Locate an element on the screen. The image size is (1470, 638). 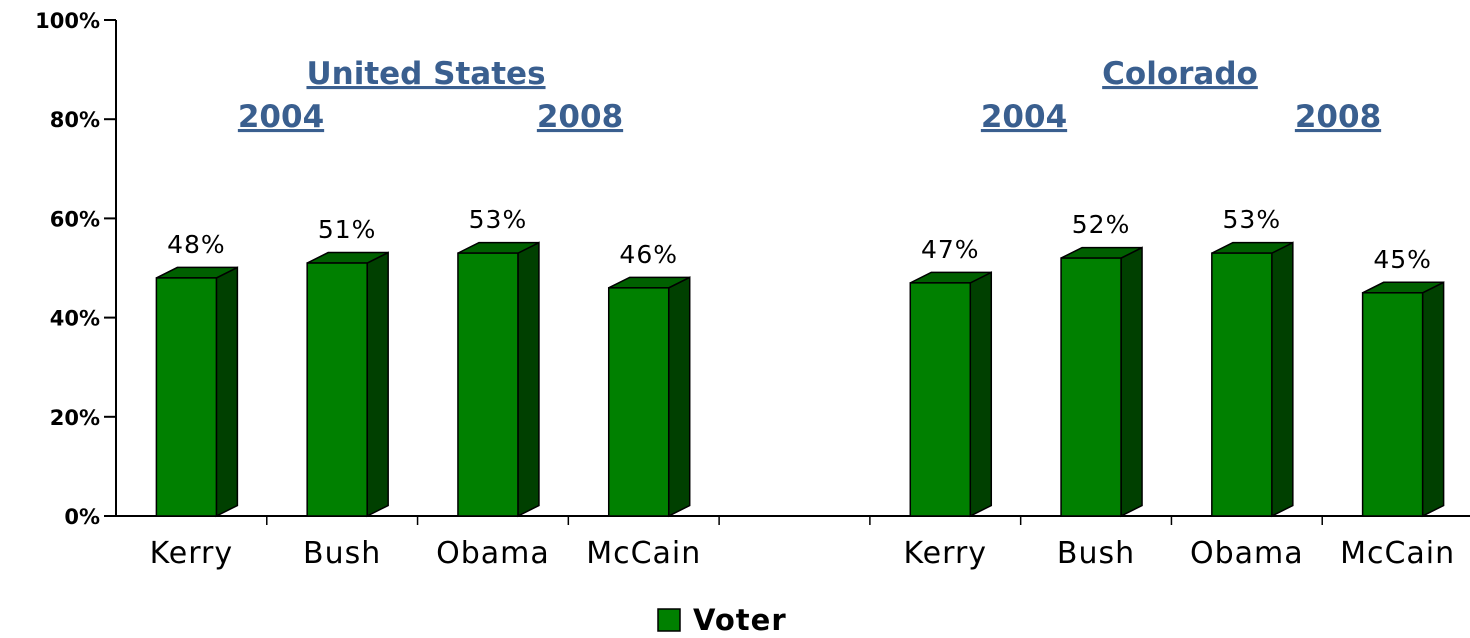
value-label: 47% is located at coordinates (950, 249).